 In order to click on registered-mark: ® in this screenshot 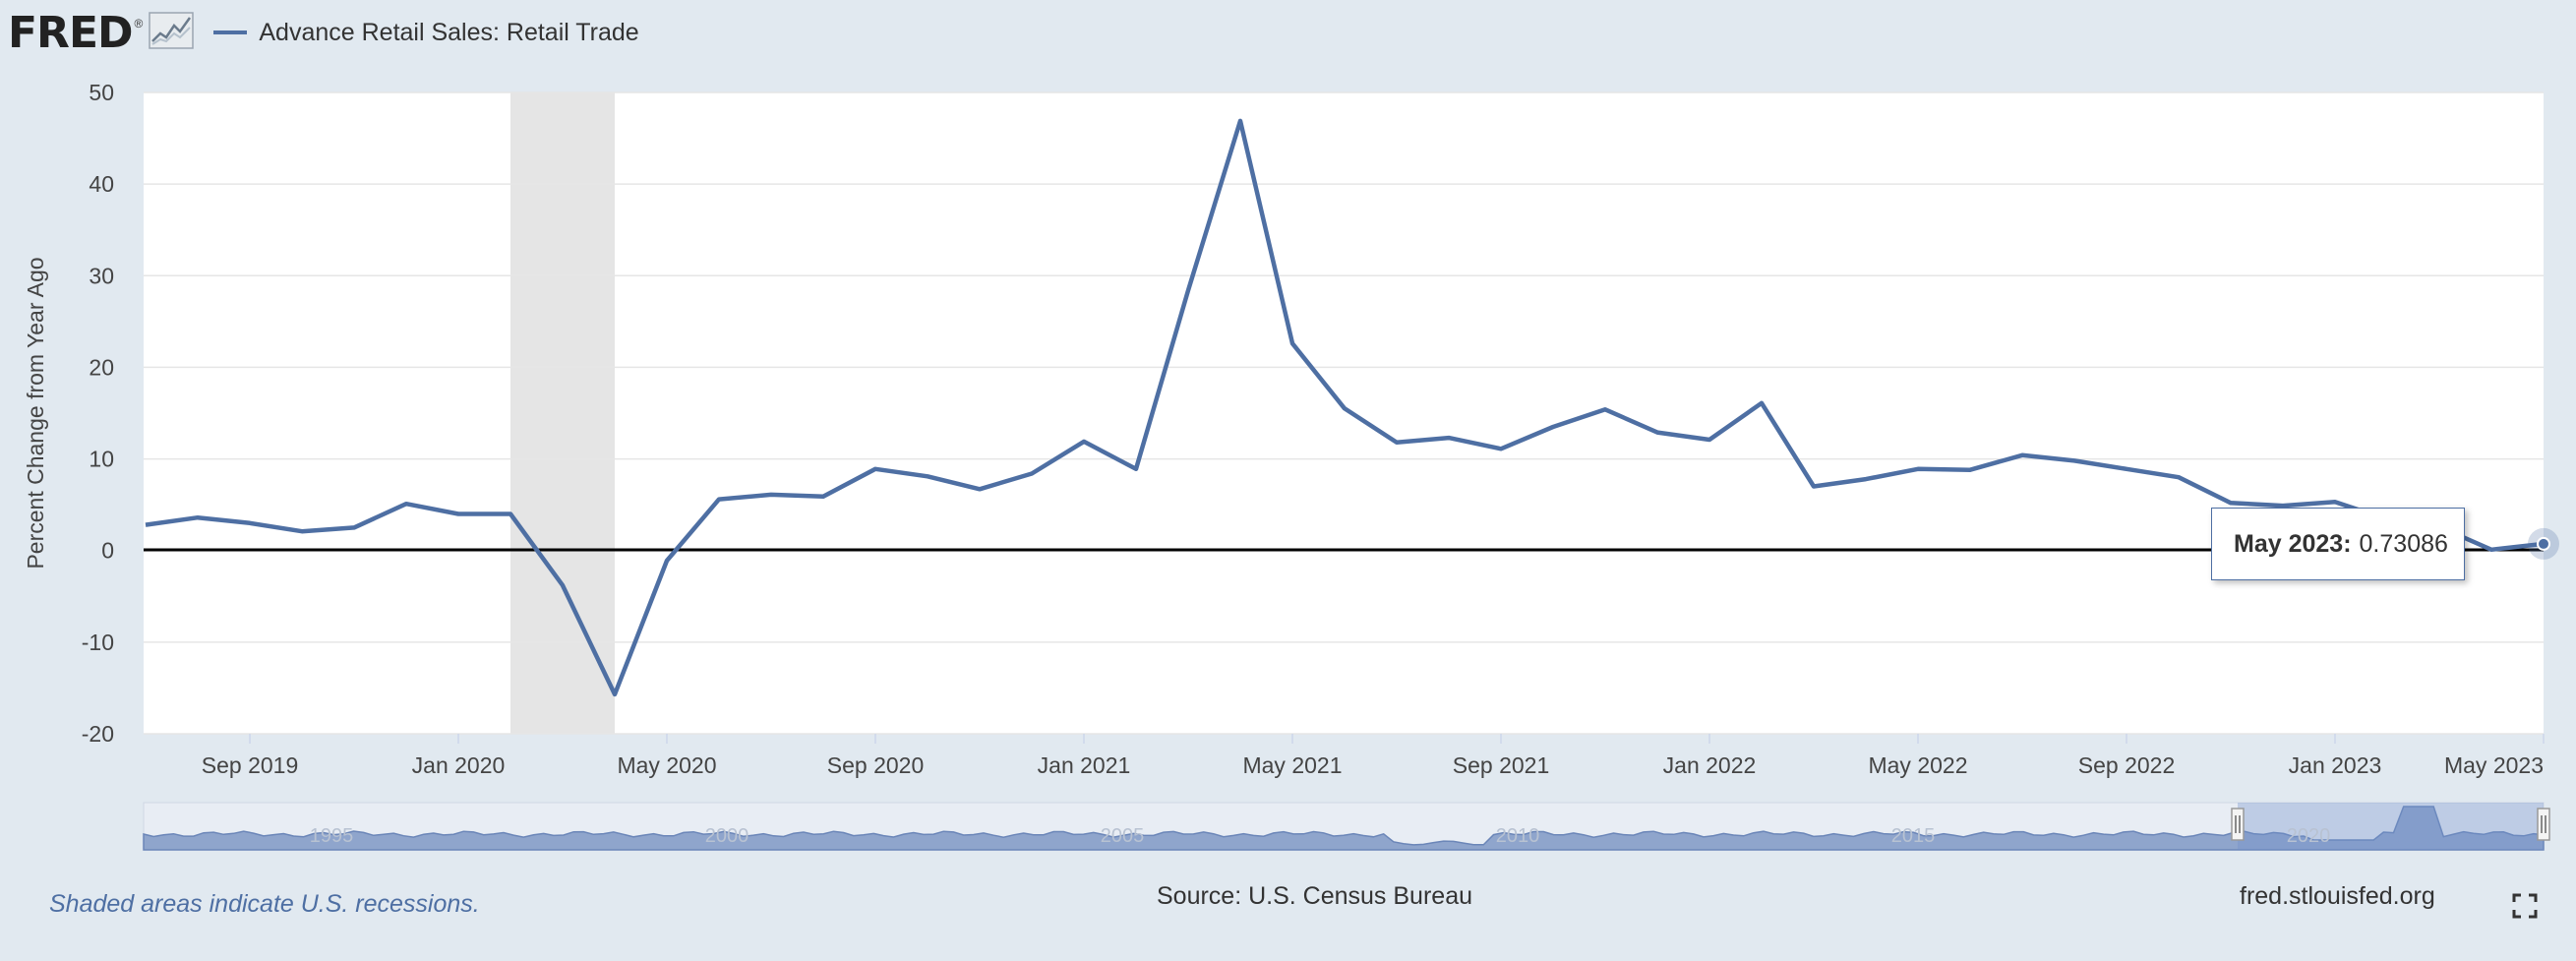, I will do `click(139, 23)`.